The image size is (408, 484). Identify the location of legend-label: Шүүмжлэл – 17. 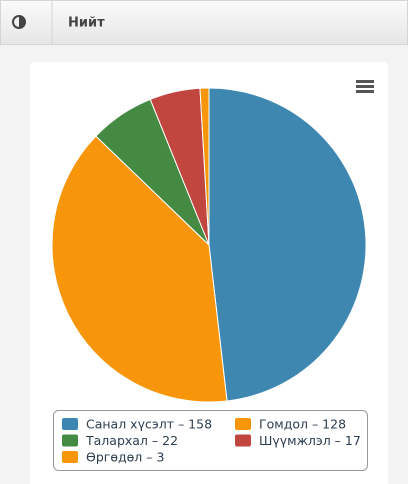
(310, 440).